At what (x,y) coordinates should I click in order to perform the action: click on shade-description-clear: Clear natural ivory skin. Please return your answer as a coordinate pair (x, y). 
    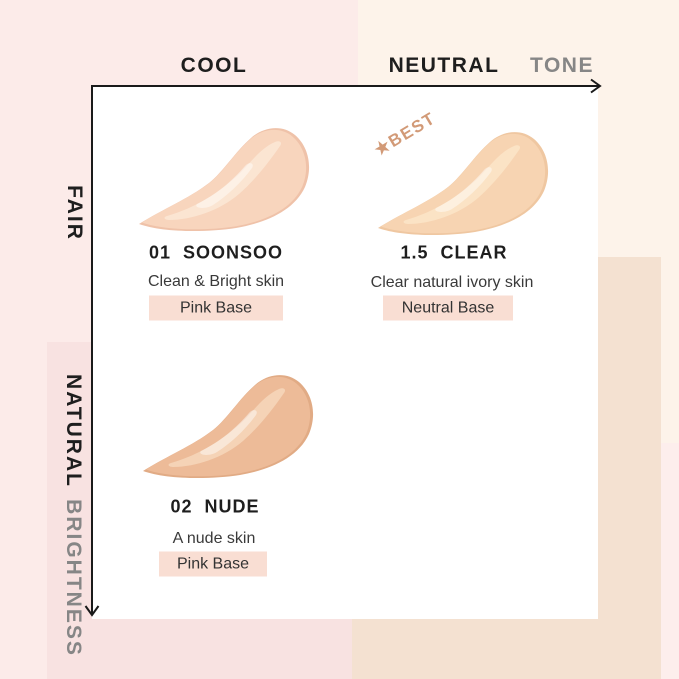
    Looking at the image, I should click on (452, 282).